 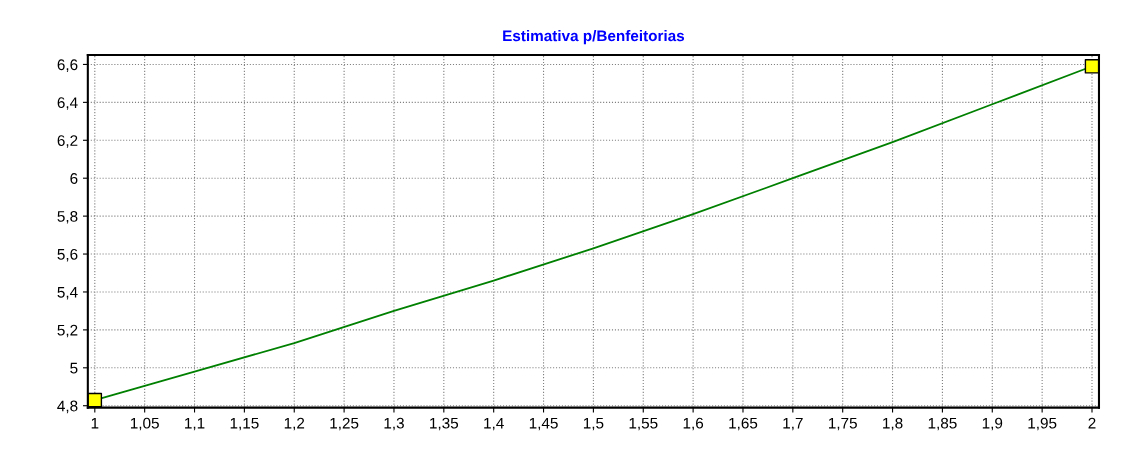 What do you see at coordinates (95, 423) in the screenshot?
I see `x-tick-label: 1` at bounding box center [95, 423].